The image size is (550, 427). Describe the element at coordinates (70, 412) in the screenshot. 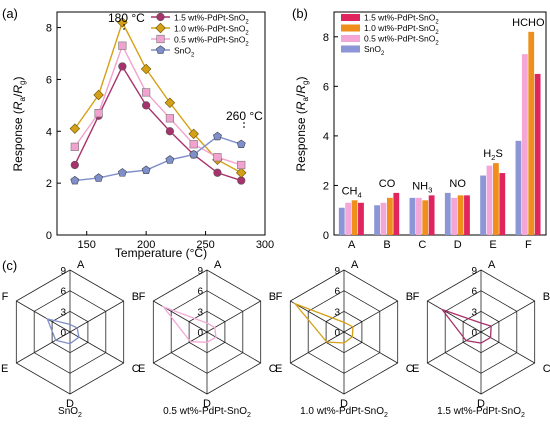

I see `radar-title: SnO2` at that location.